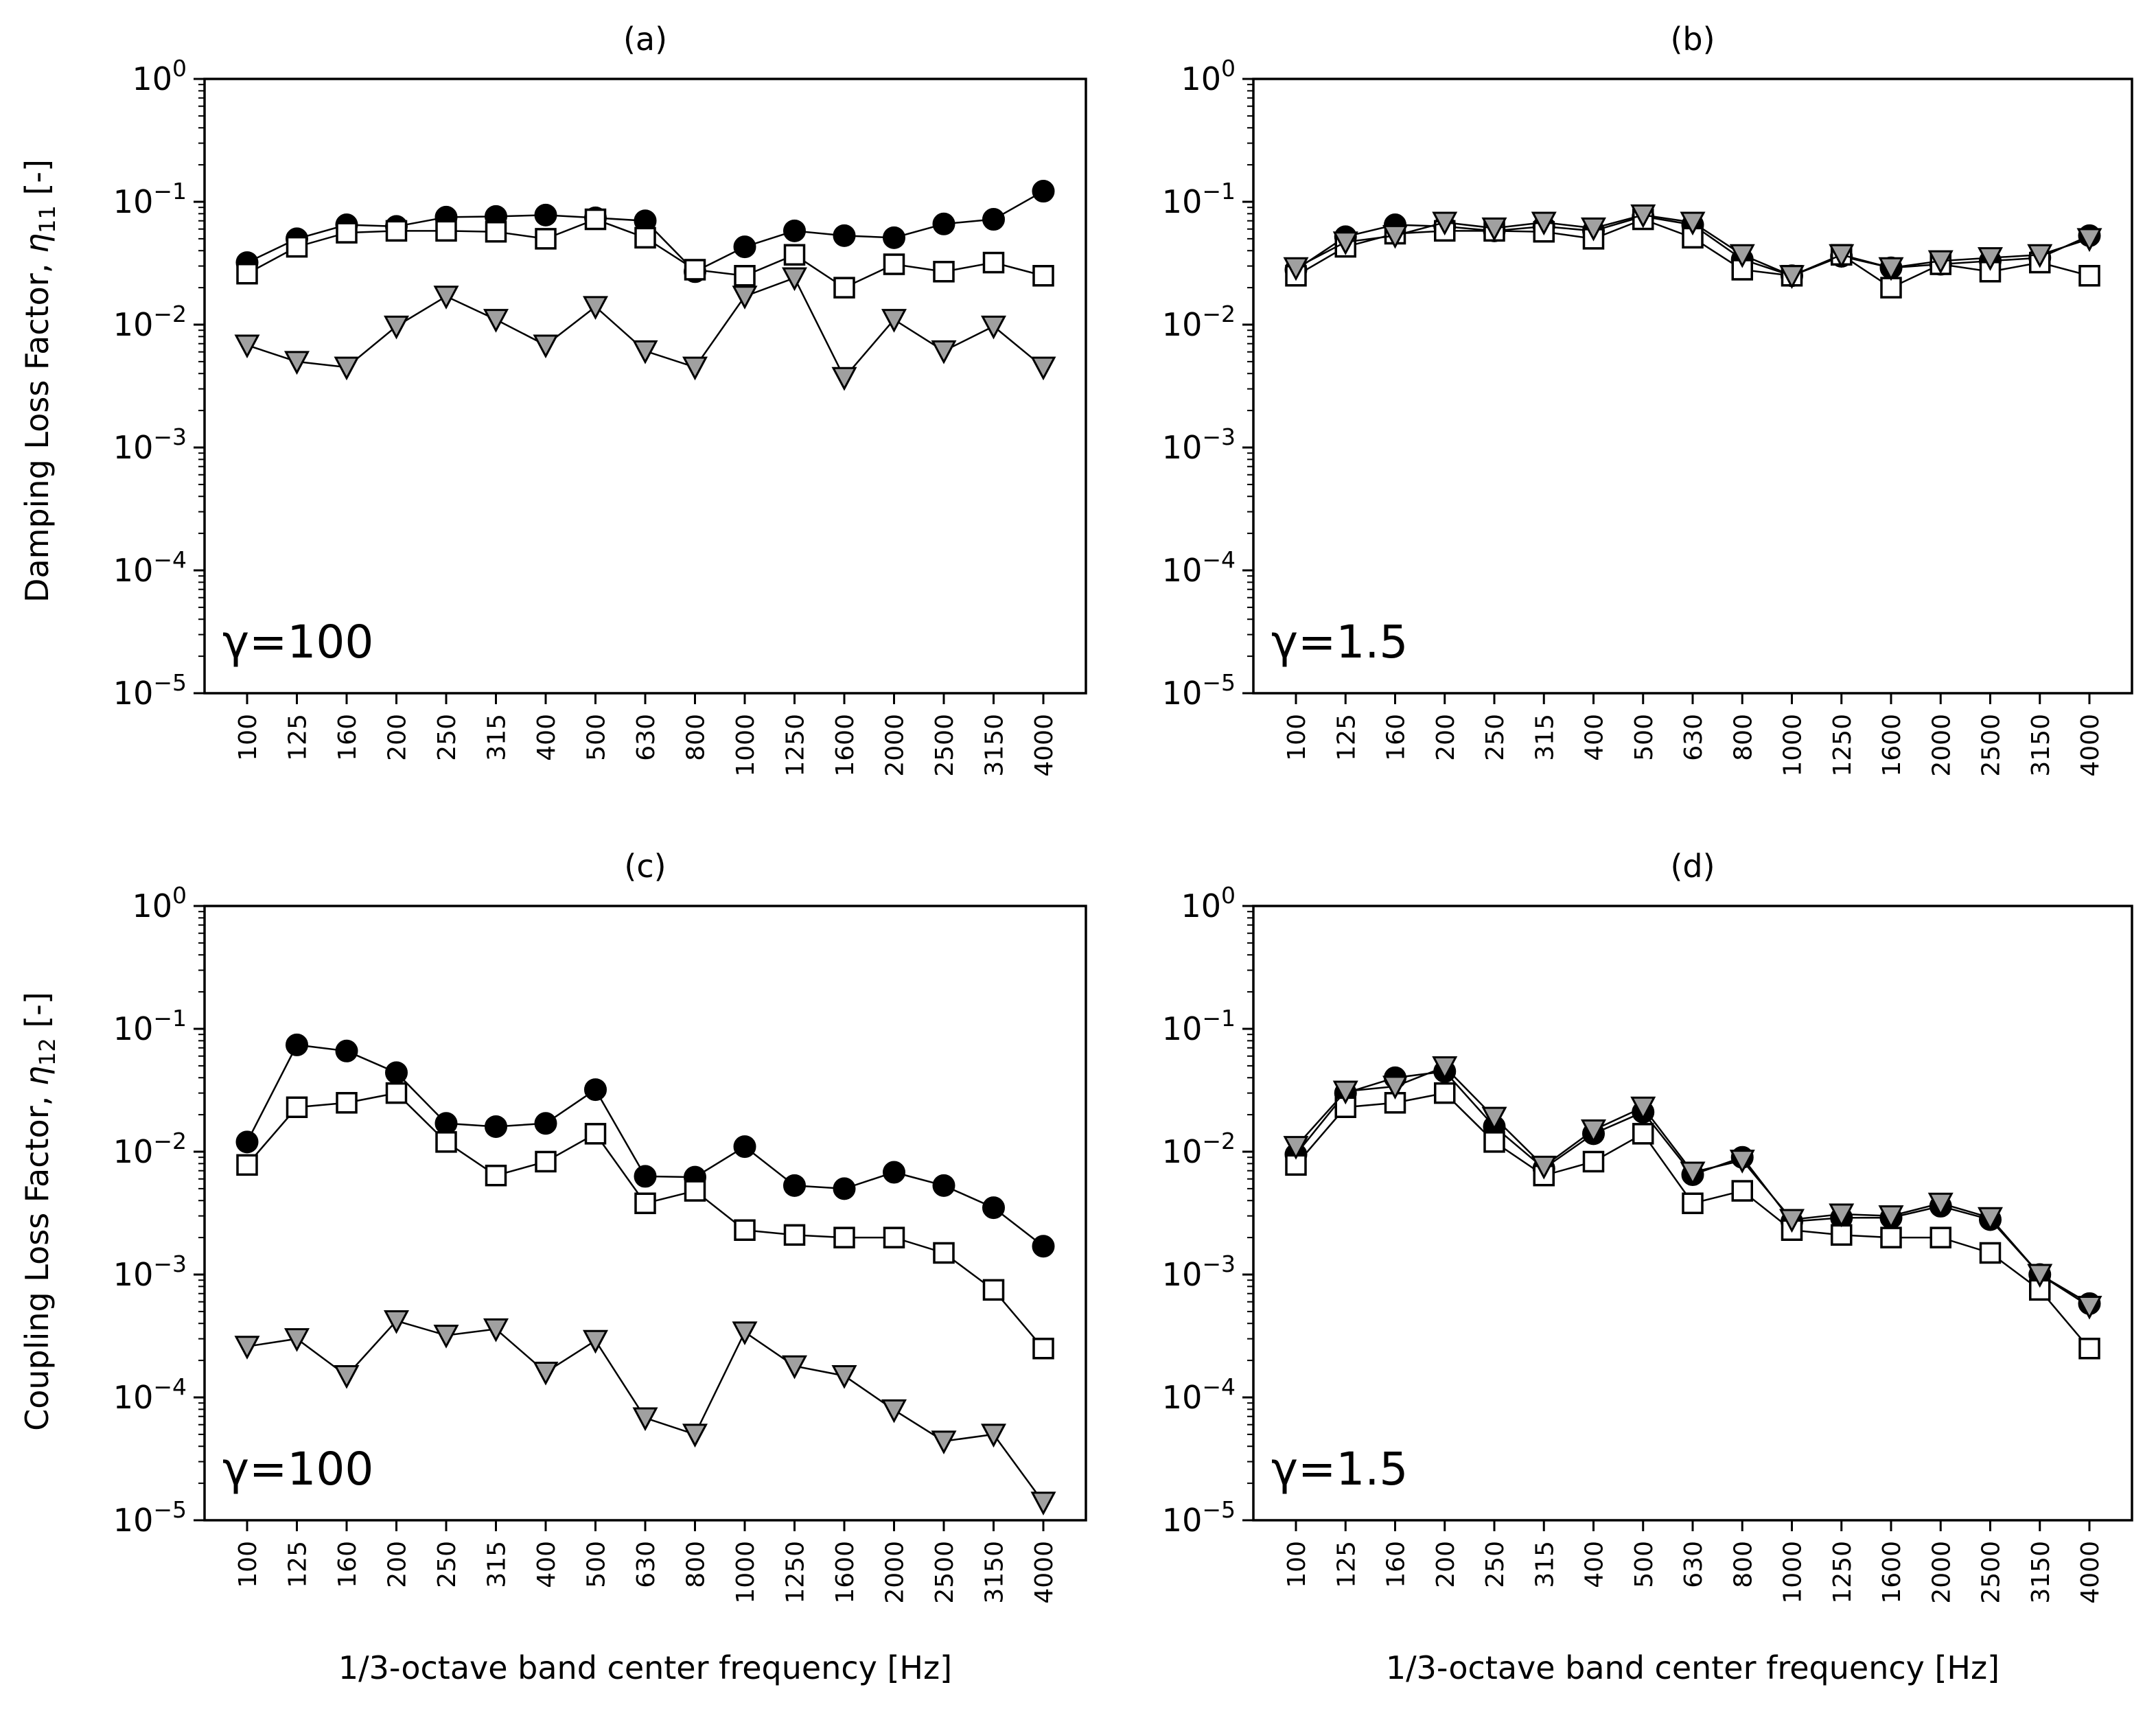 Image resolution: width=2156 pixels, height=1709 pixels. I want to click on ylabel-damping: Damping Loss Factor, η11 [-], so click(39, 381).